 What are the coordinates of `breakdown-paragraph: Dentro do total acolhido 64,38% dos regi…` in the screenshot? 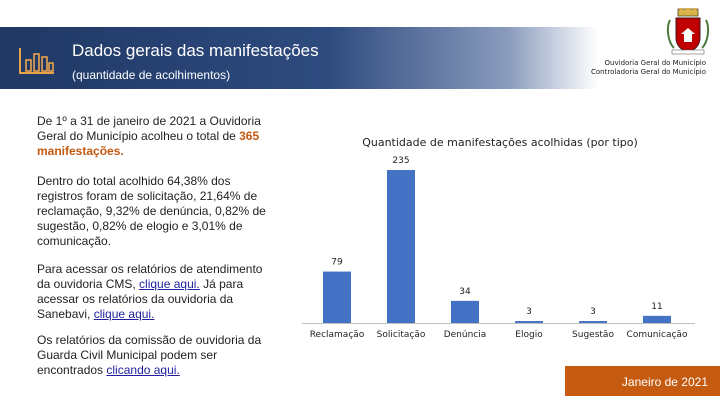 It's located at (151, 211).